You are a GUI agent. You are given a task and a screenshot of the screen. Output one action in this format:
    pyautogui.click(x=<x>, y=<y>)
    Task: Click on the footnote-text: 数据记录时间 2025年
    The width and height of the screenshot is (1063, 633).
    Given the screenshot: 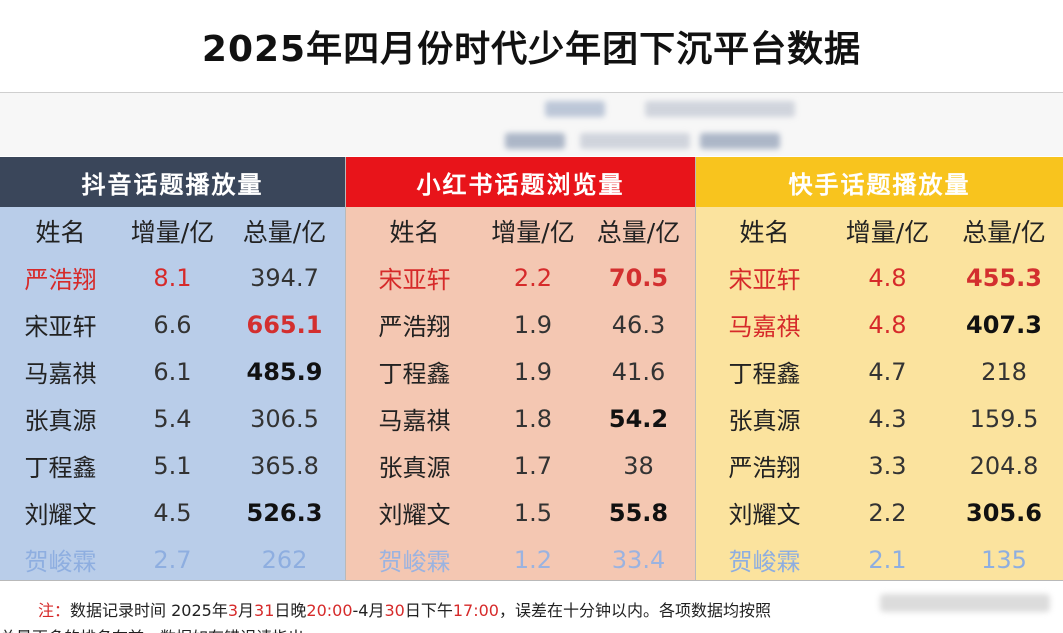 What is the action you would take?
    pyautogui.click(x=149, y=610)
    